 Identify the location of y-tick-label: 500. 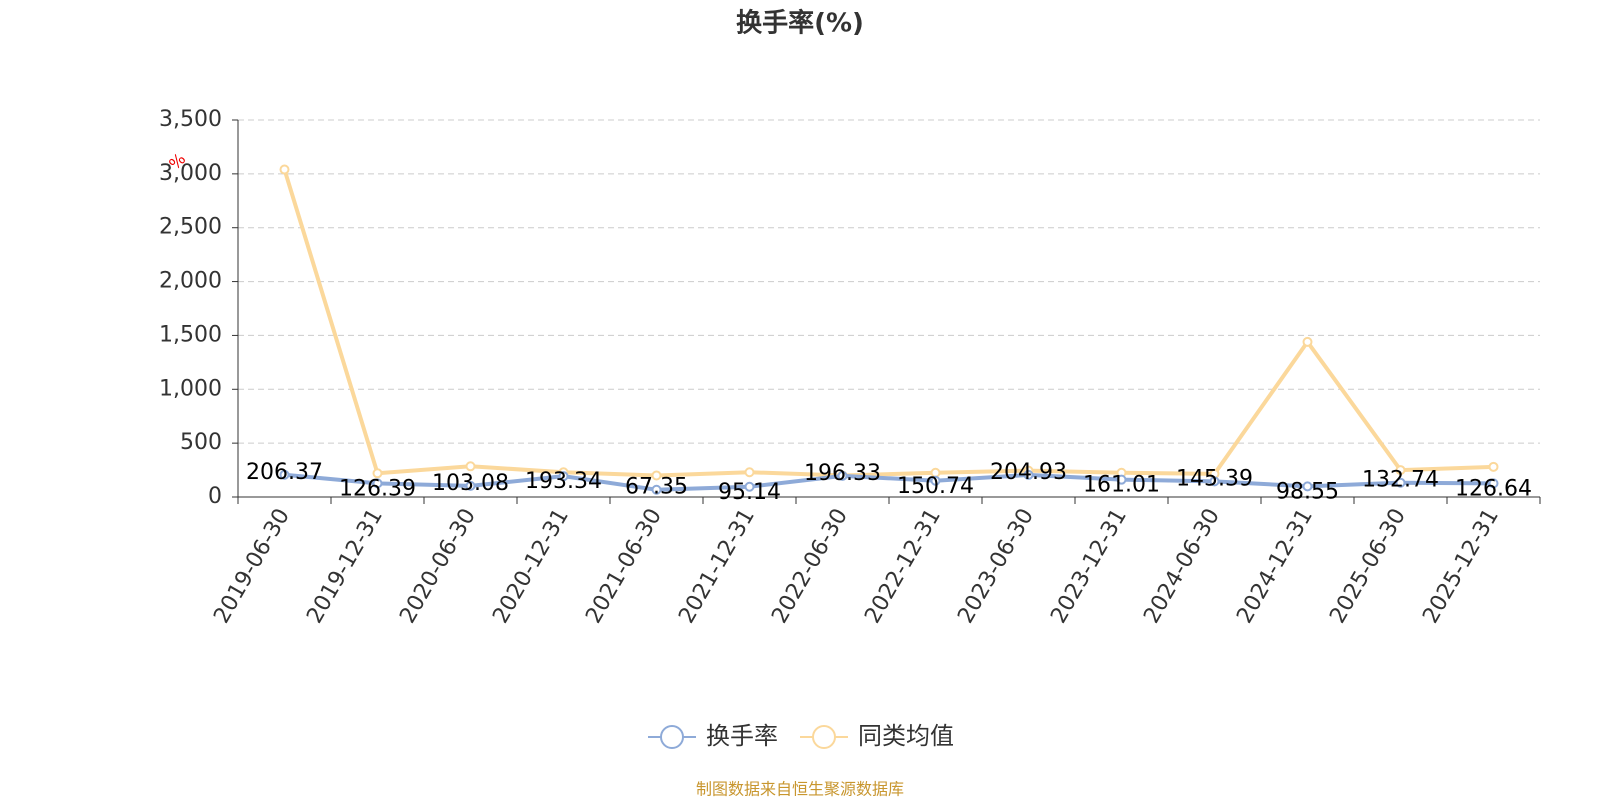
(201, 442).